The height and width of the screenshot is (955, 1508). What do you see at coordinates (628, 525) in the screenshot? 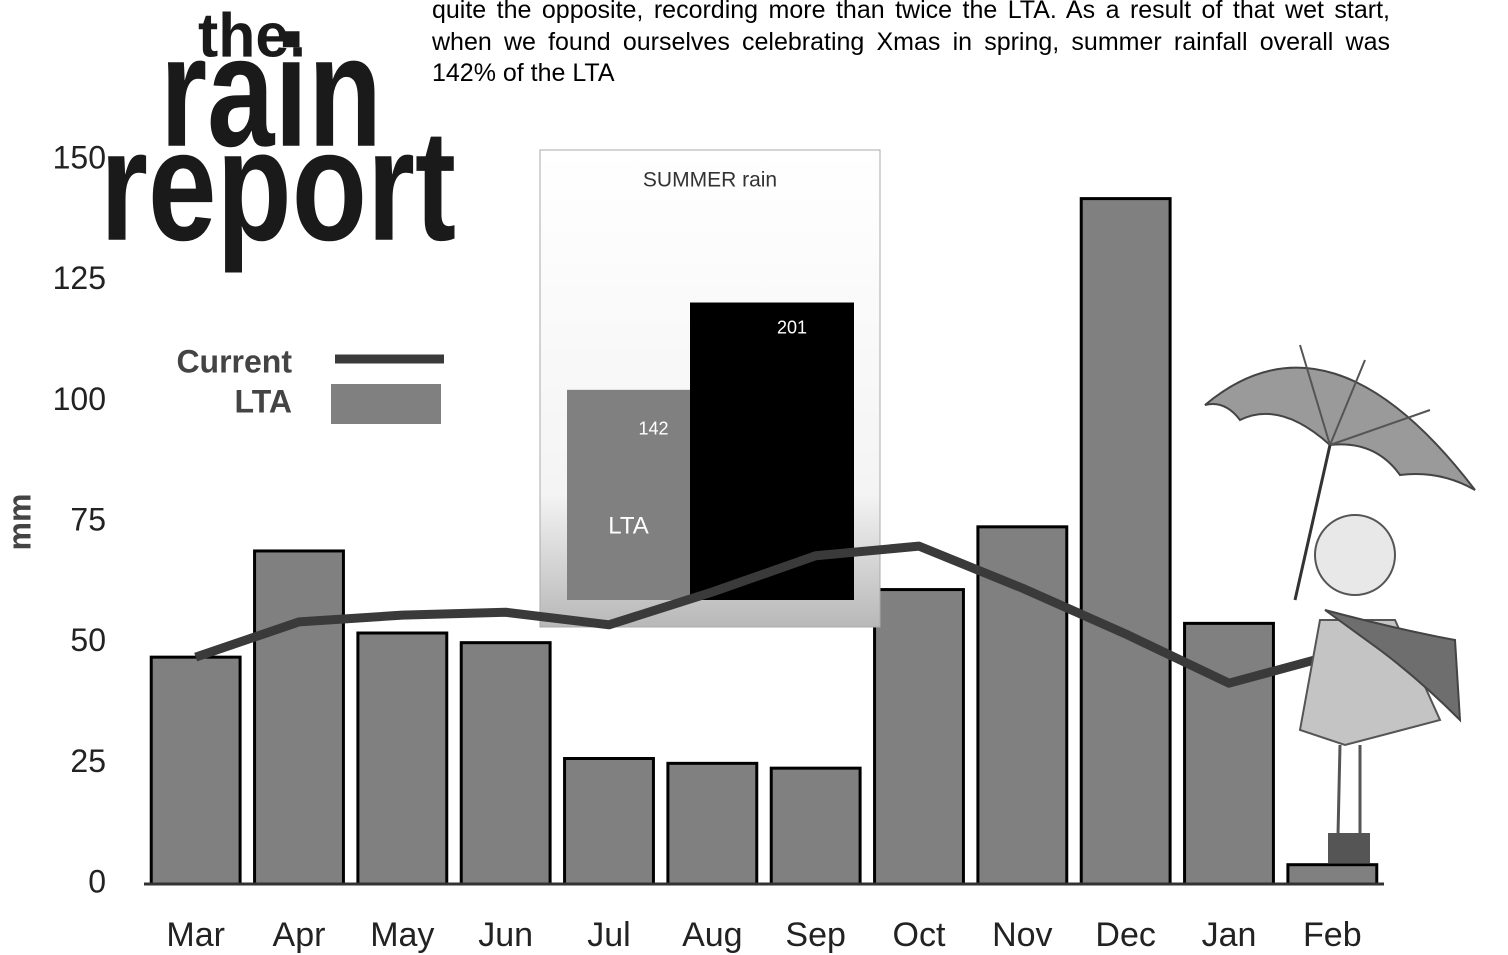
I see `inset-category-label: LTA` at bounding box center [628, 525].